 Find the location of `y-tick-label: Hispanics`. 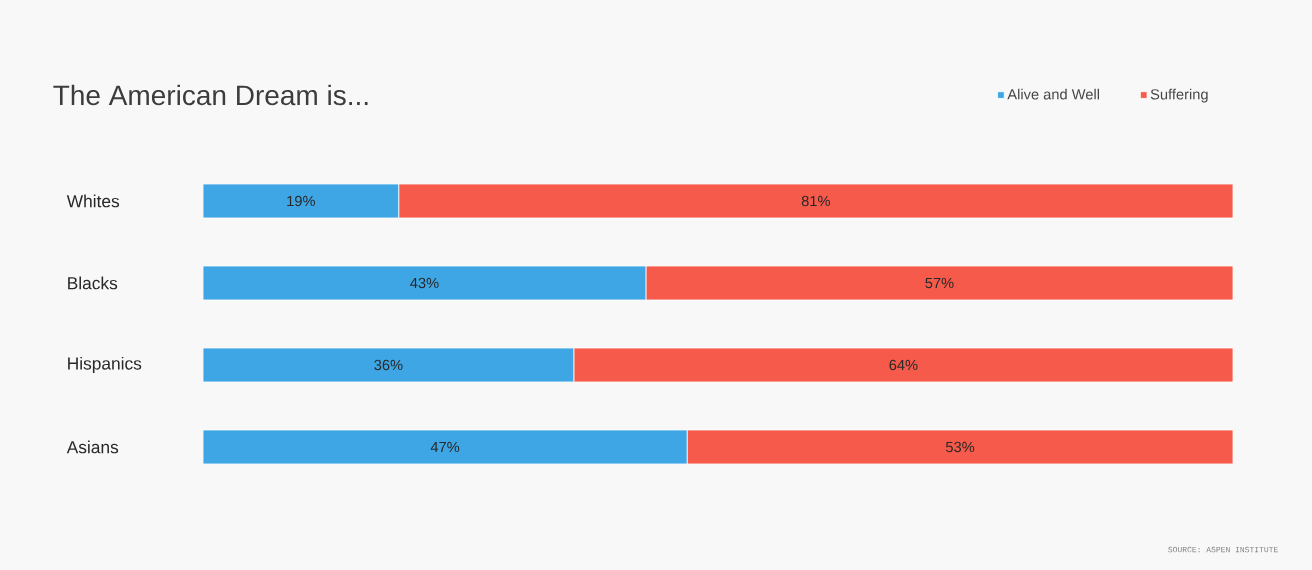

y-tick-label: Hispanics is located at coordinates (105, 365).